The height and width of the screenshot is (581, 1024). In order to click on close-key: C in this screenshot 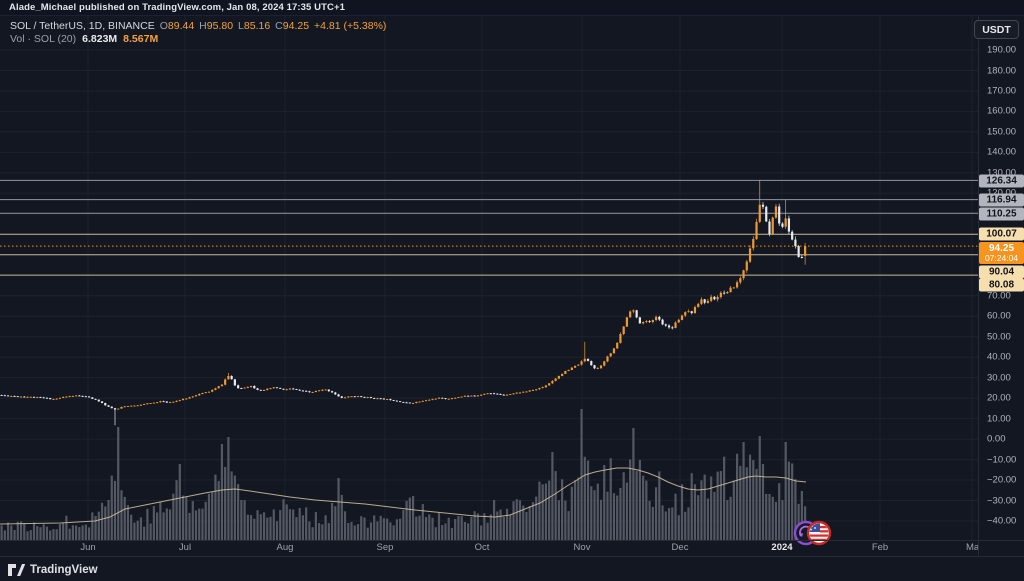, I will do `click(279, 26)`.